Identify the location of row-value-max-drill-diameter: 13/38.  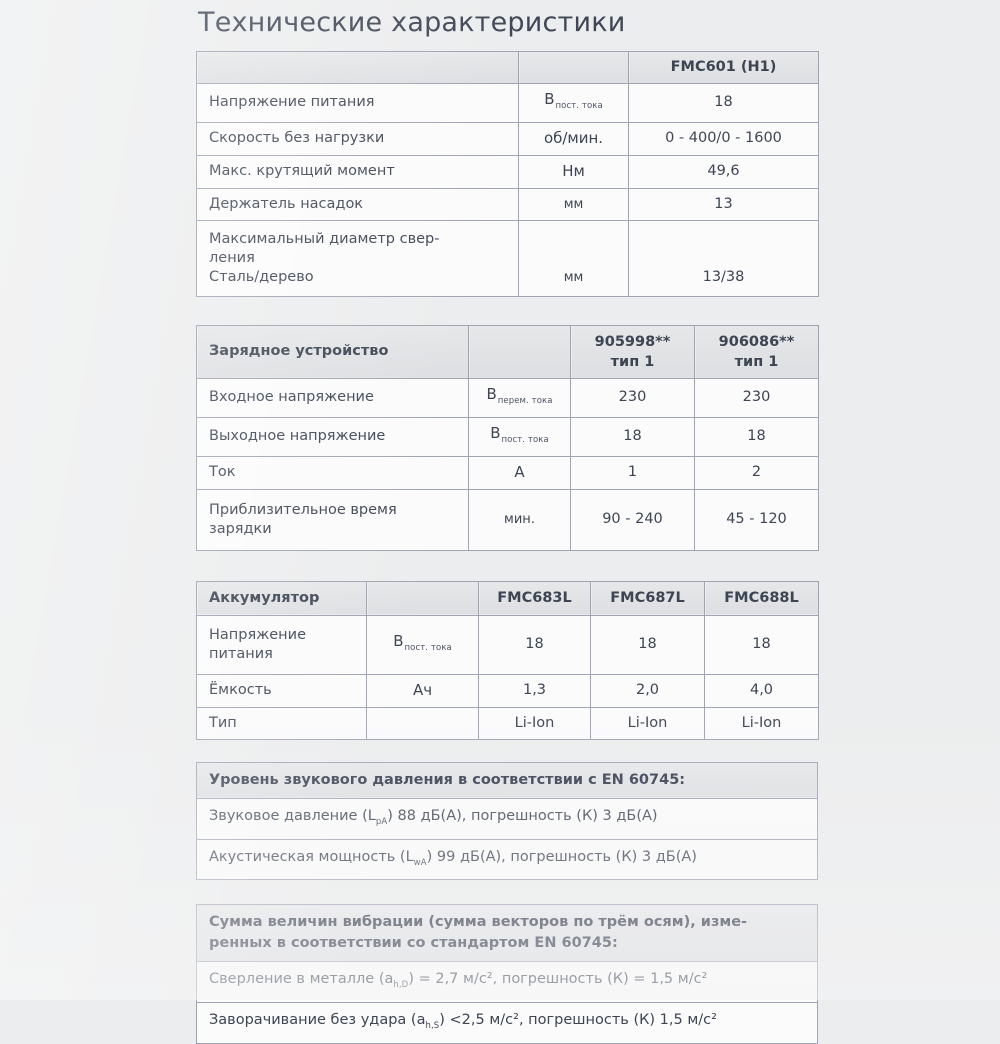
(723, 258).